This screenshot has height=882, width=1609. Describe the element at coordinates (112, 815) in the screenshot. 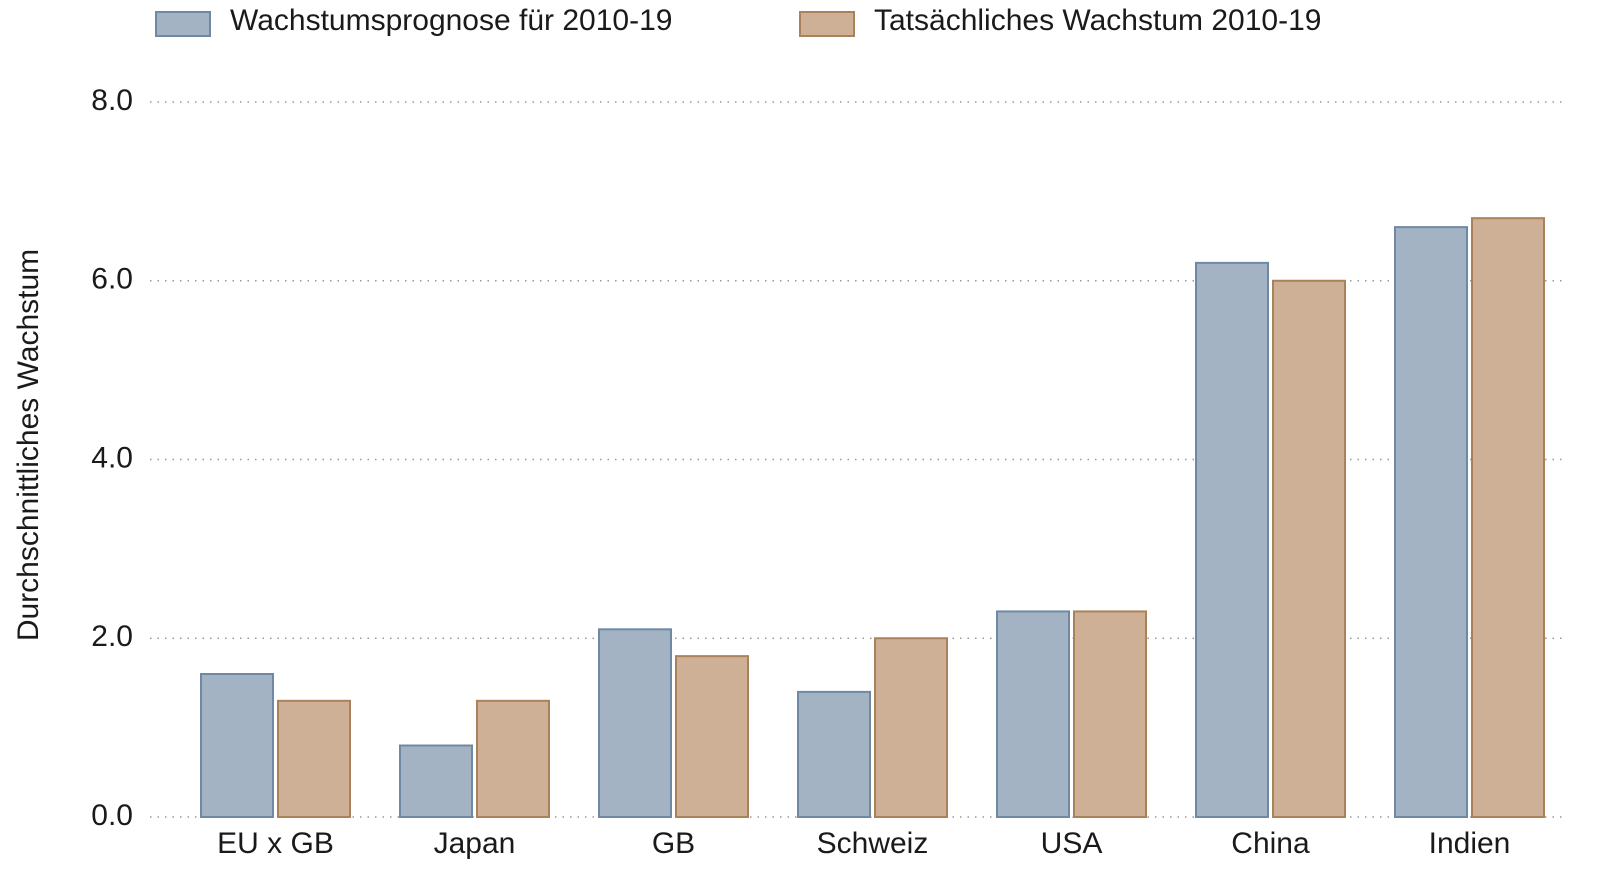

I see `y-tick-label: 0.0` at that location.